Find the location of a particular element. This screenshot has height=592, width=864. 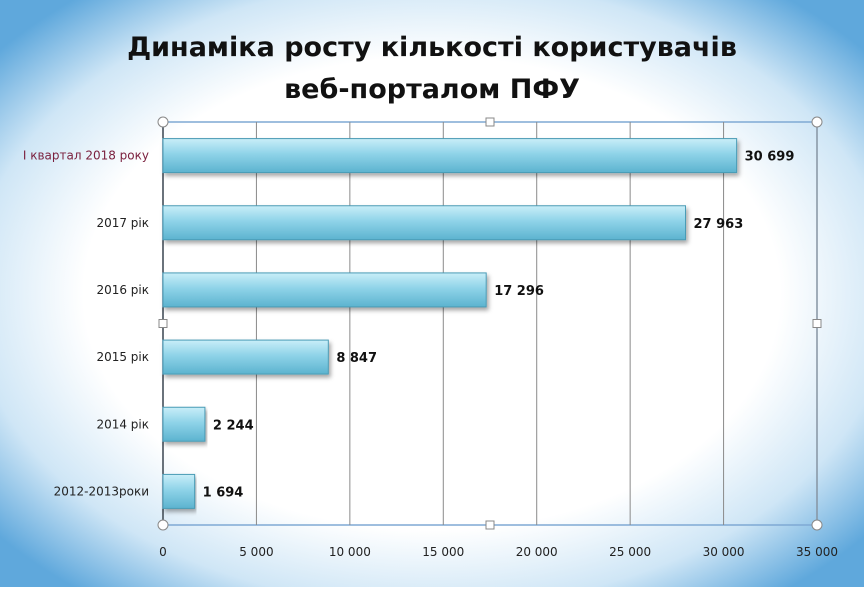

data-label: 8 847 is located at coordinates (356, 358).